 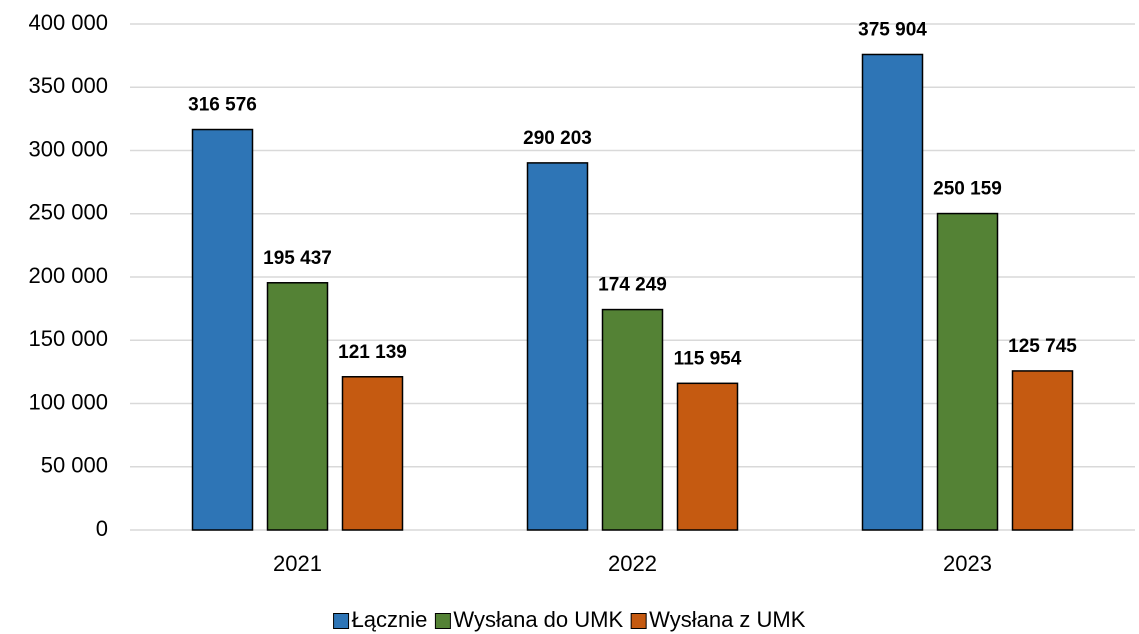 What do you see at coordinates (68, 148) in the screenshot?
I see `y-tick-label: 300 000` at bounding box center [68, 148].